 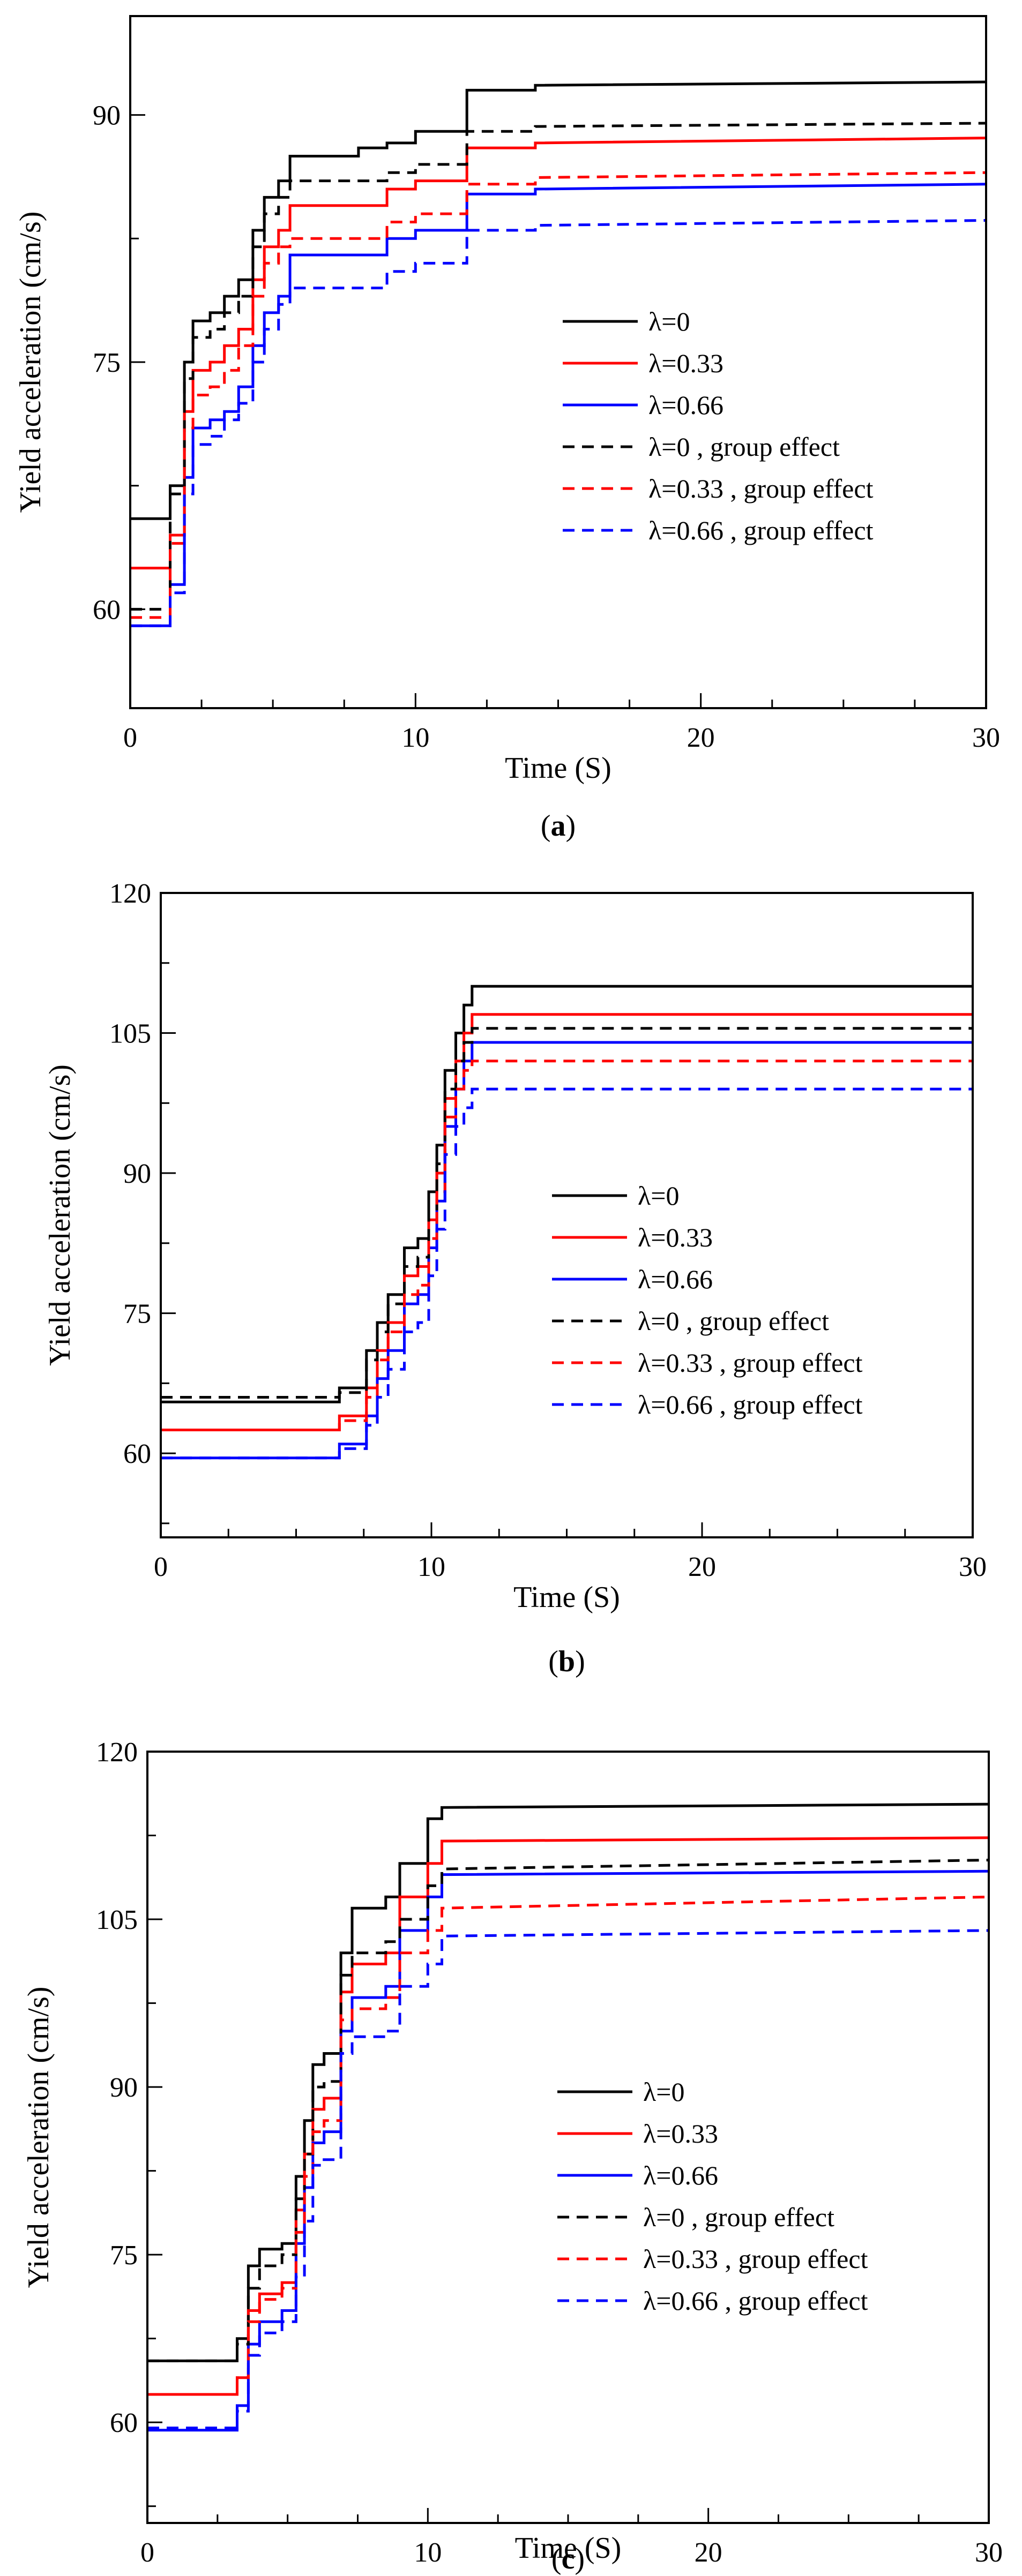 I want to click on panel-caption: (c), so click(x=568, y=2558).